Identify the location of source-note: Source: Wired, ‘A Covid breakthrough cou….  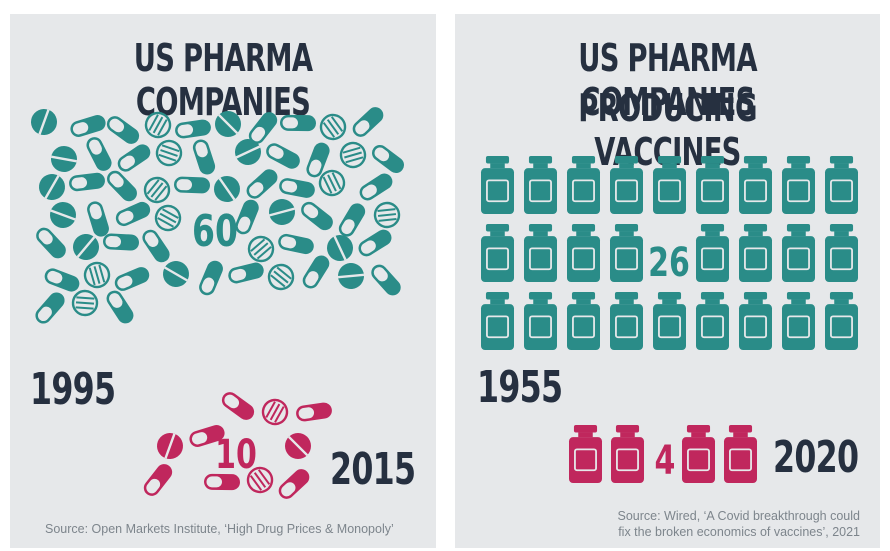
(739, 524).